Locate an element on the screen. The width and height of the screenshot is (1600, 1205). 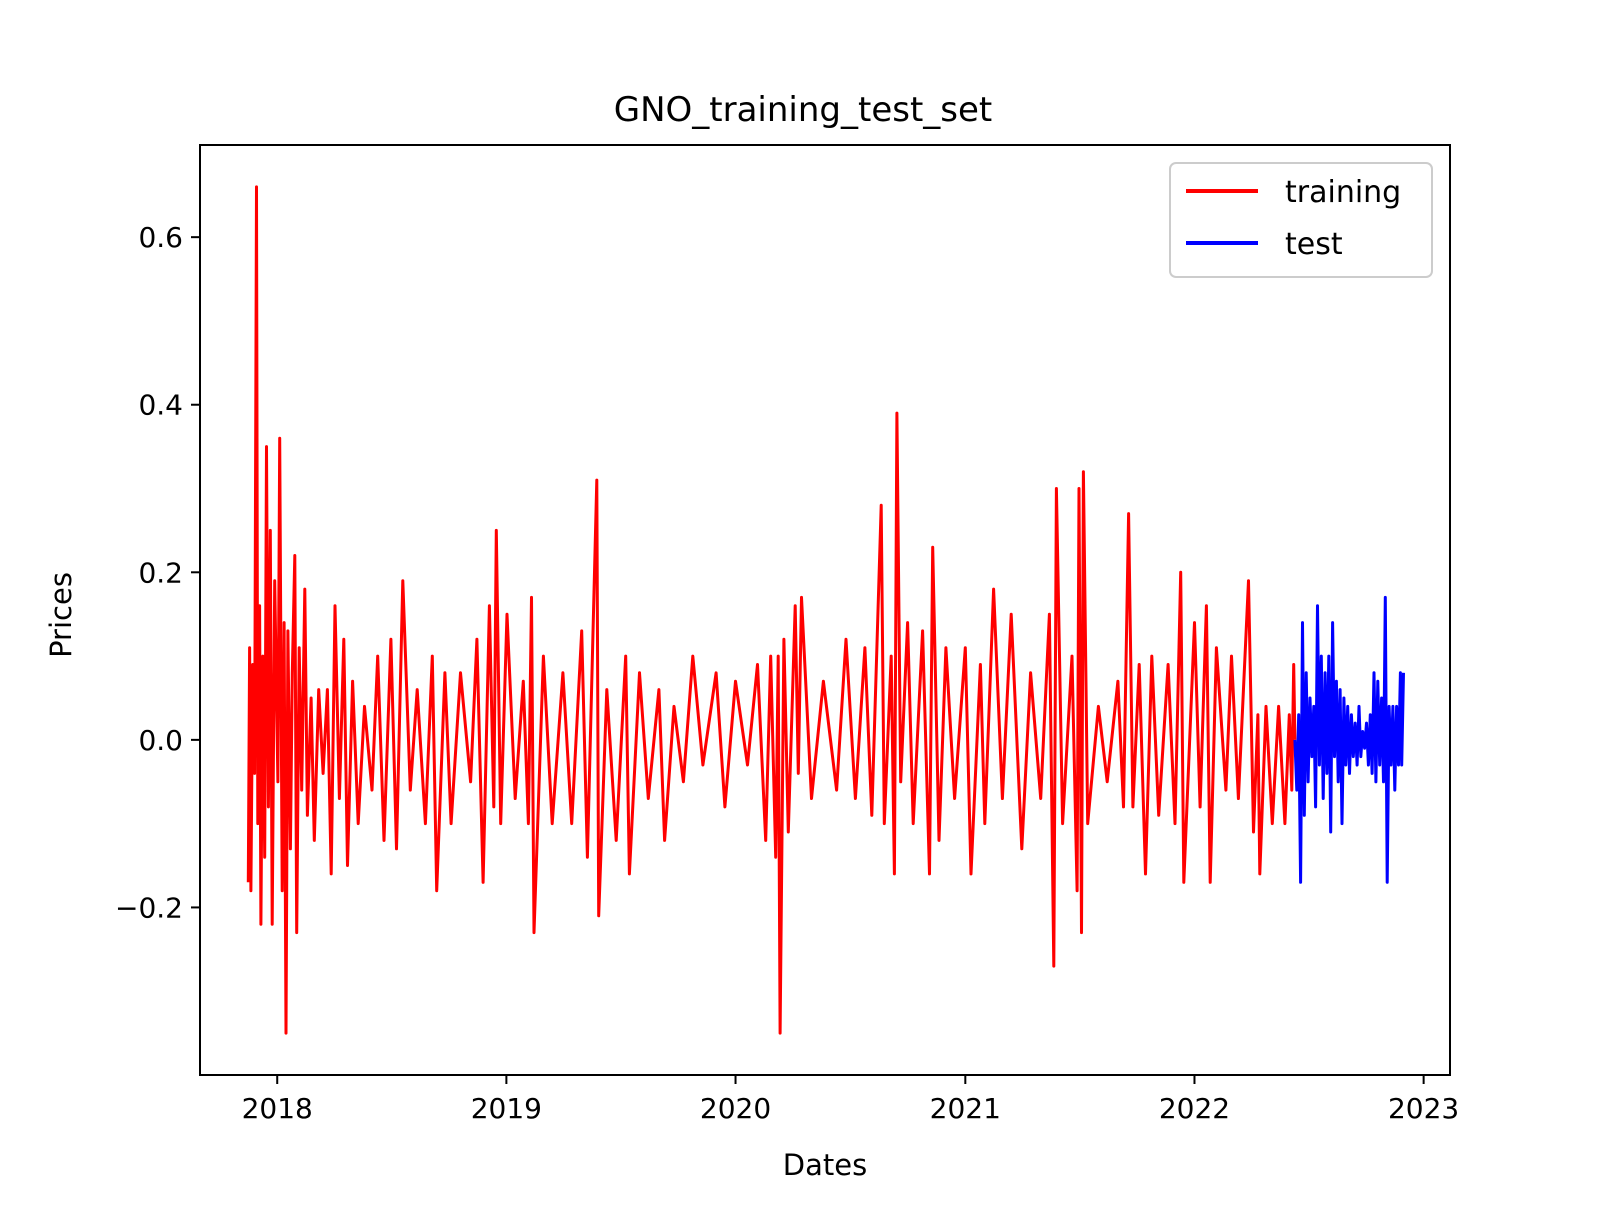
x-tick-label: 2019 is located at coordinates (506, 1108).